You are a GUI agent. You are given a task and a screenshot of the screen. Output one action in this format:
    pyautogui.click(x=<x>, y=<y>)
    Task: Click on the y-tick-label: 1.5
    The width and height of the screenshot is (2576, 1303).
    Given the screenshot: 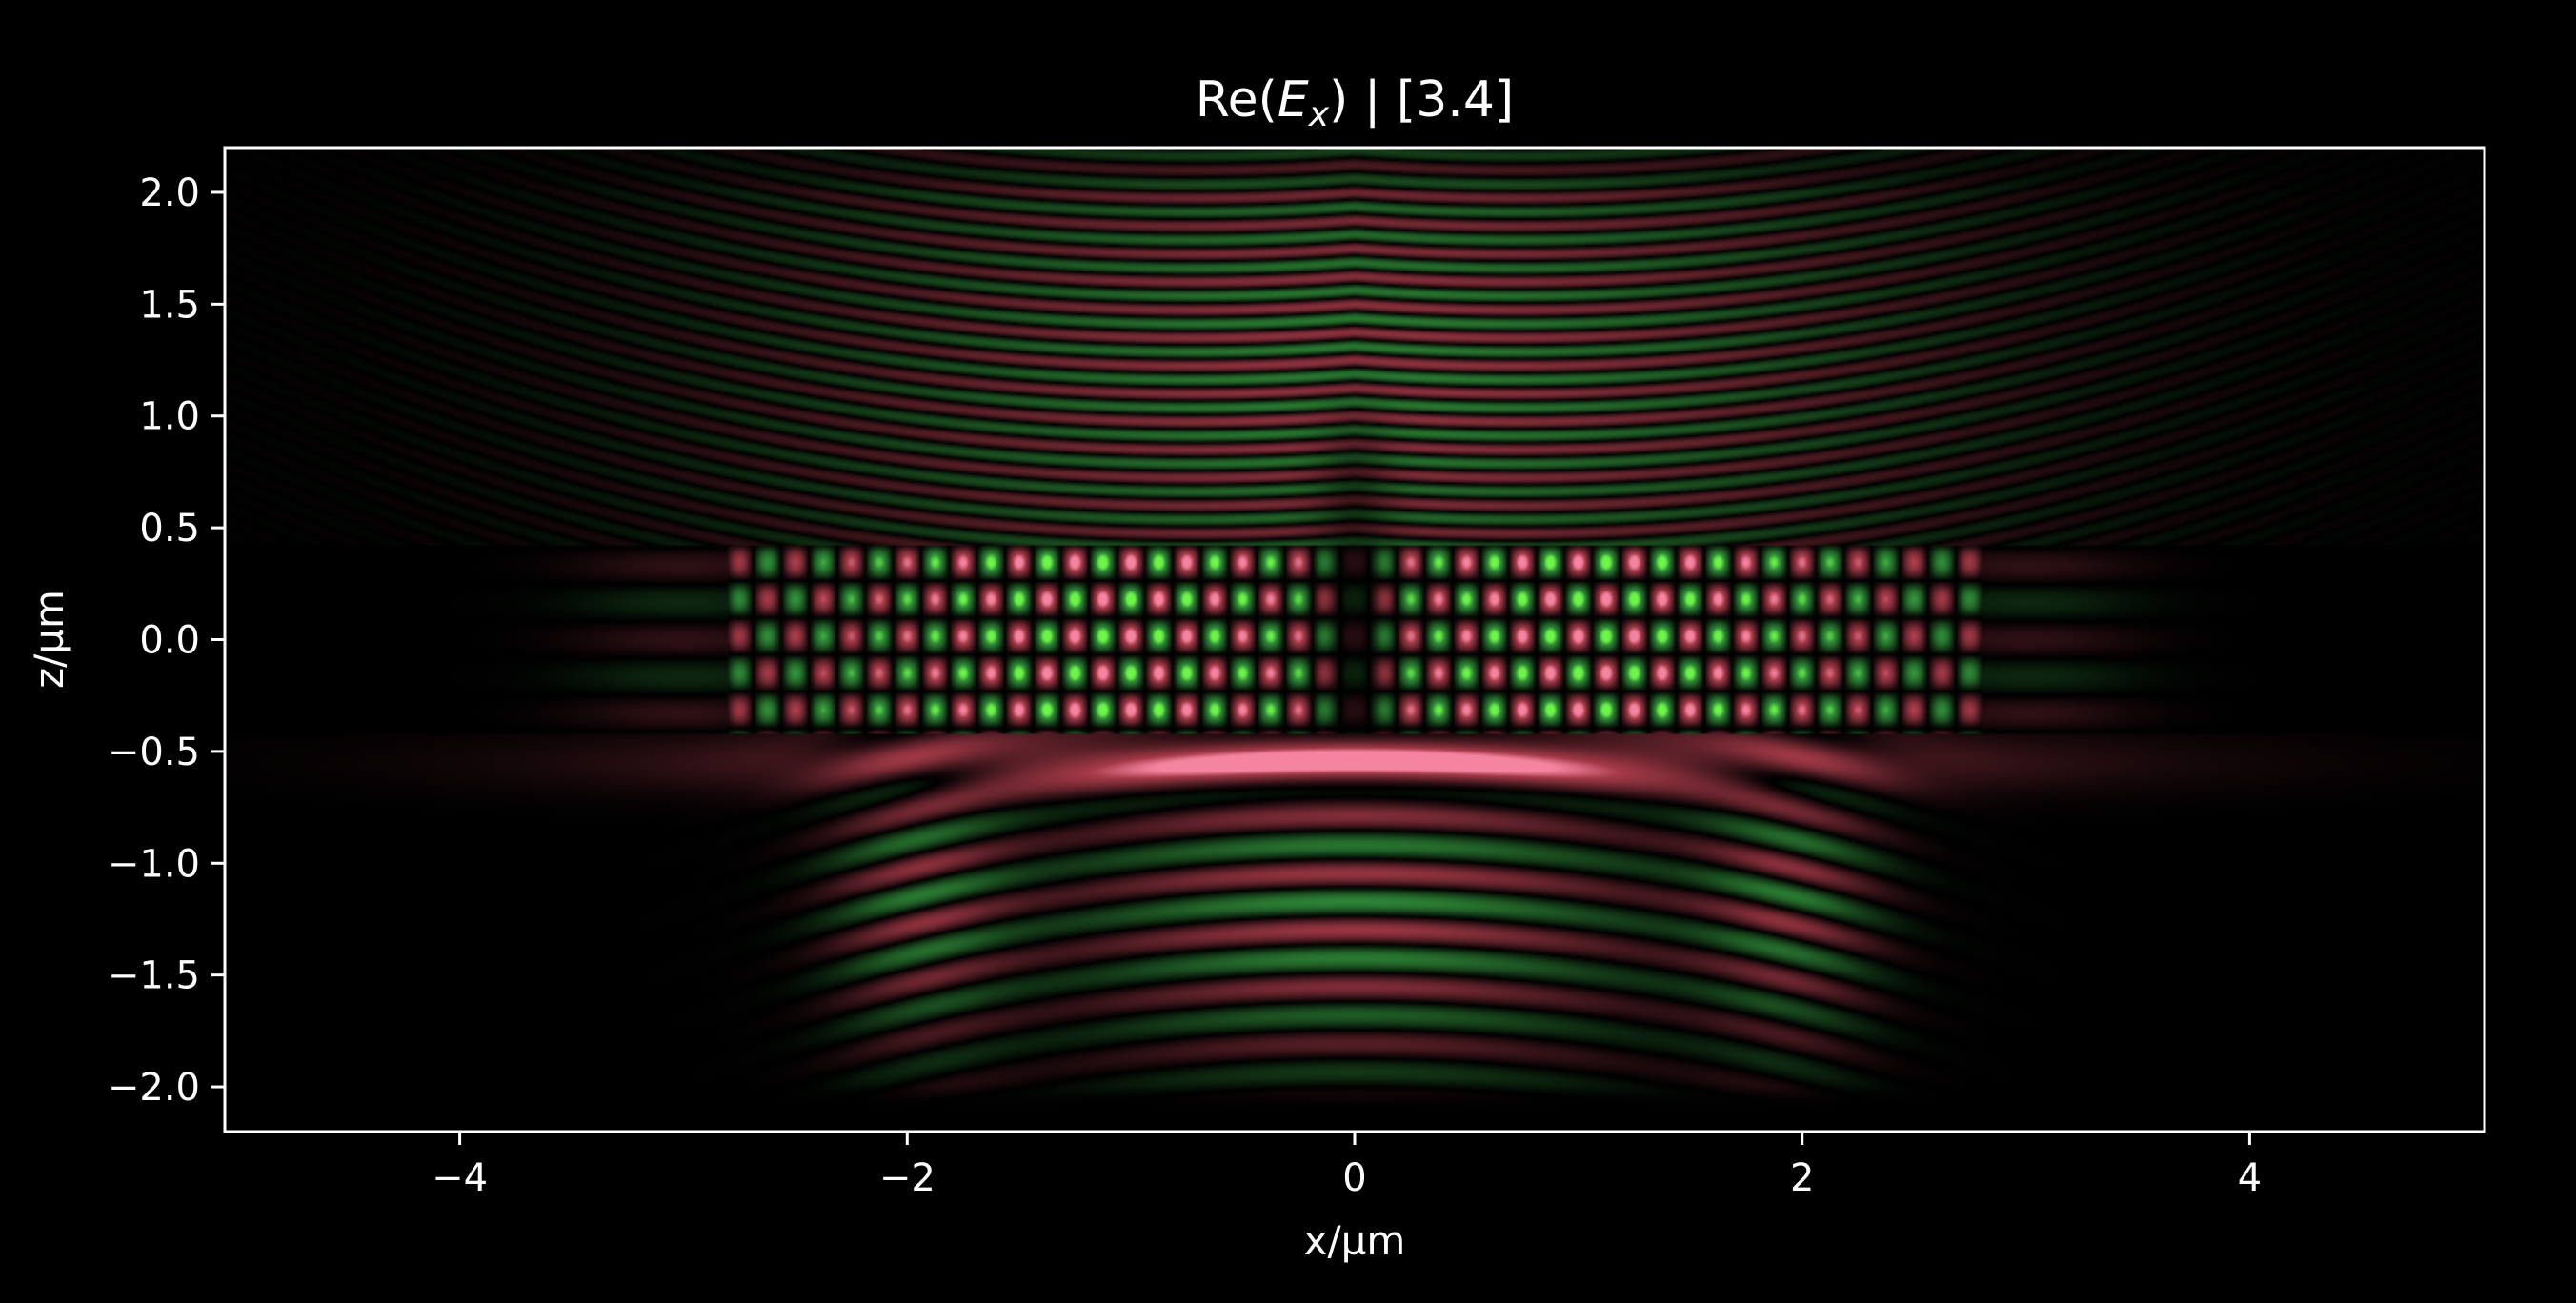 What is the action you would take?
    pyautogui.click(x=170, y=305)
    